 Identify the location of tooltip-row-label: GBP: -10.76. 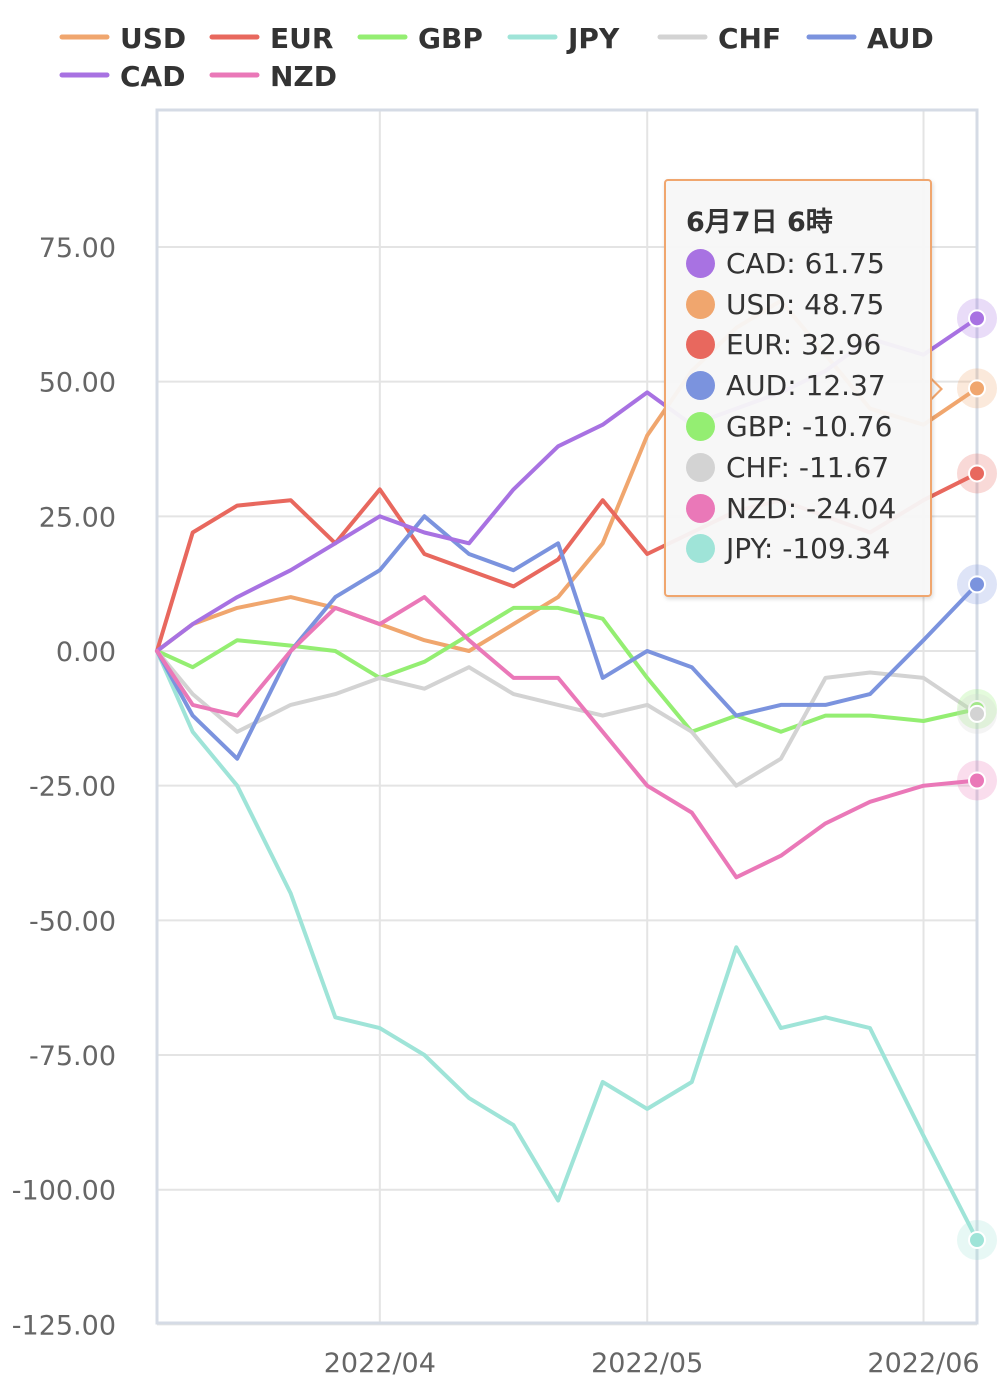
(809, 427).